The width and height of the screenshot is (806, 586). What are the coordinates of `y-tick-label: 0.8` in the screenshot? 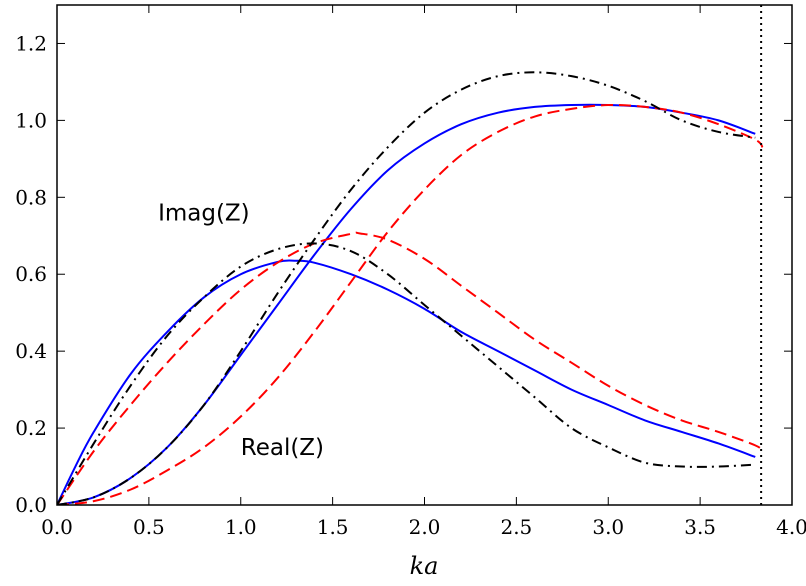 It's located at (31, 197).